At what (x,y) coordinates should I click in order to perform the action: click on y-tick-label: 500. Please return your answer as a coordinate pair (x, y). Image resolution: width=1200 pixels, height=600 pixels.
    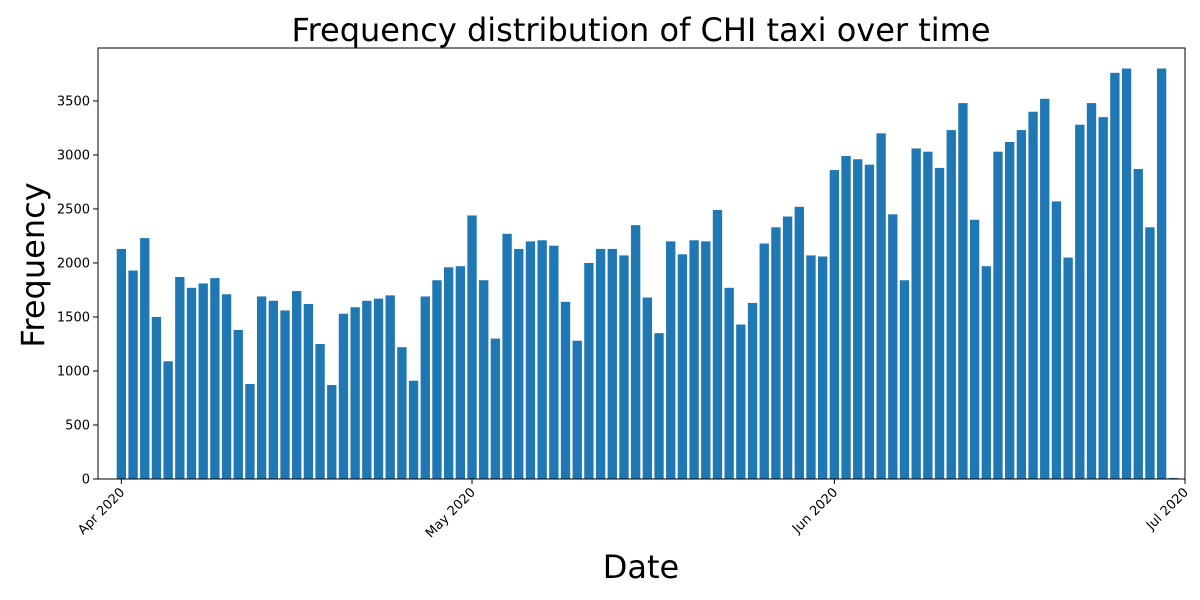
    Looking at the image, I should click on (77, 425).